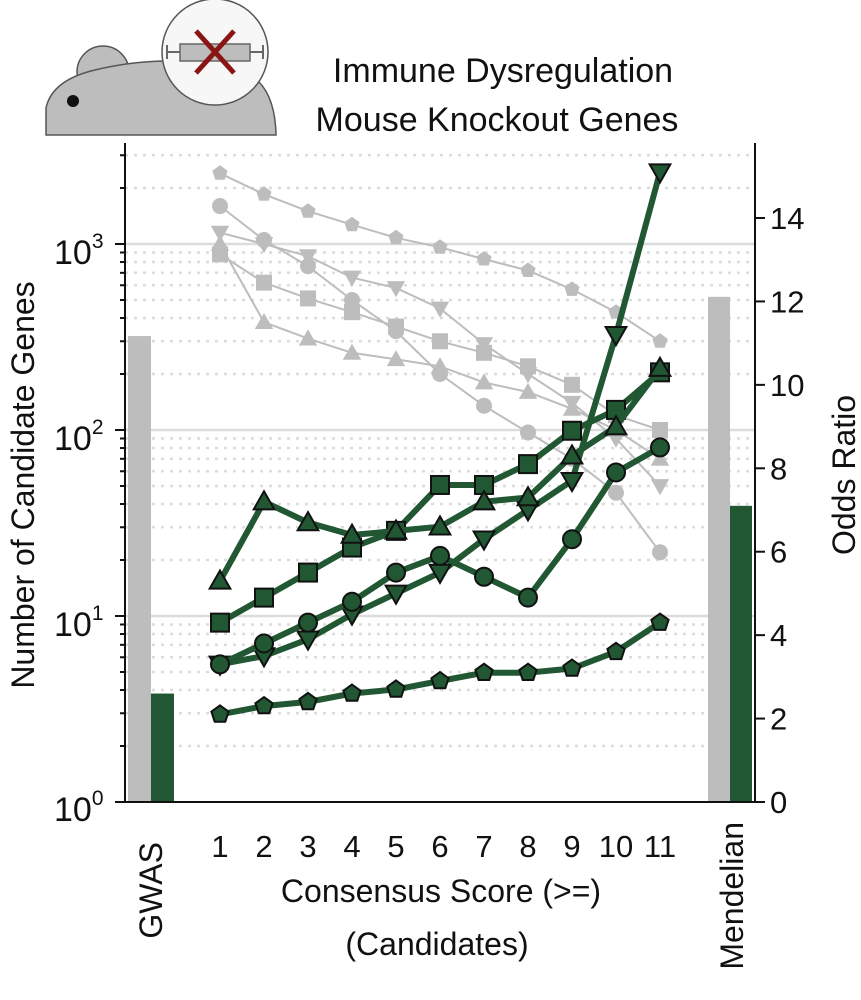 The image size is (861, 1000). Describe the element at coordinates (395, 846) in the screenshot. I see `x-tick-label: 5` at that location.